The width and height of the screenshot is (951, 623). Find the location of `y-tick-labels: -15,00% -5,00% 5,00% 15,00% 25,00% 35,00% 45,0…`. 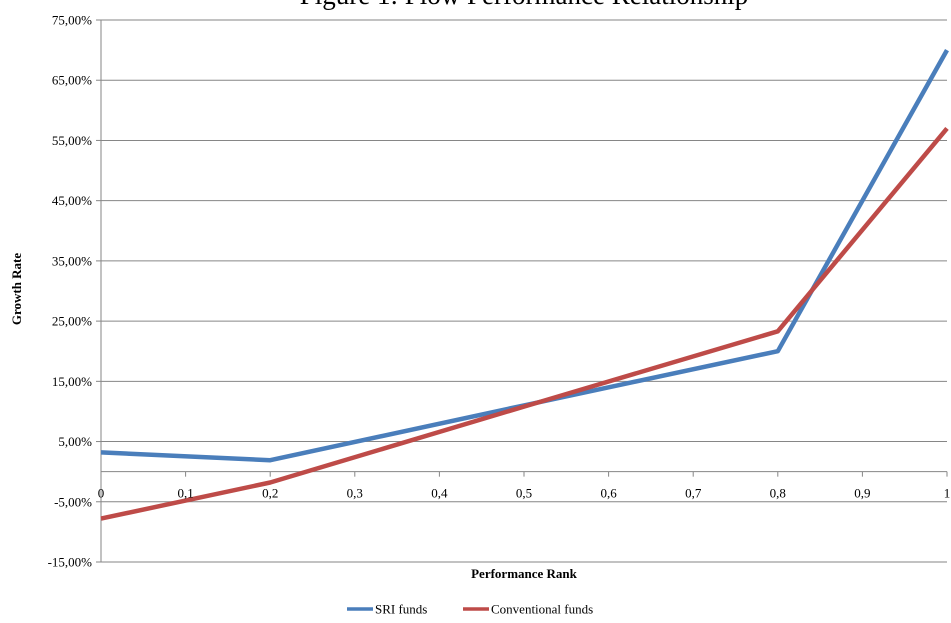

y-tick-labels: -15,00% -5,00% 5,00% 15,00% 25,00% 35,00% 45,0… is located at coordinates (70, 291).